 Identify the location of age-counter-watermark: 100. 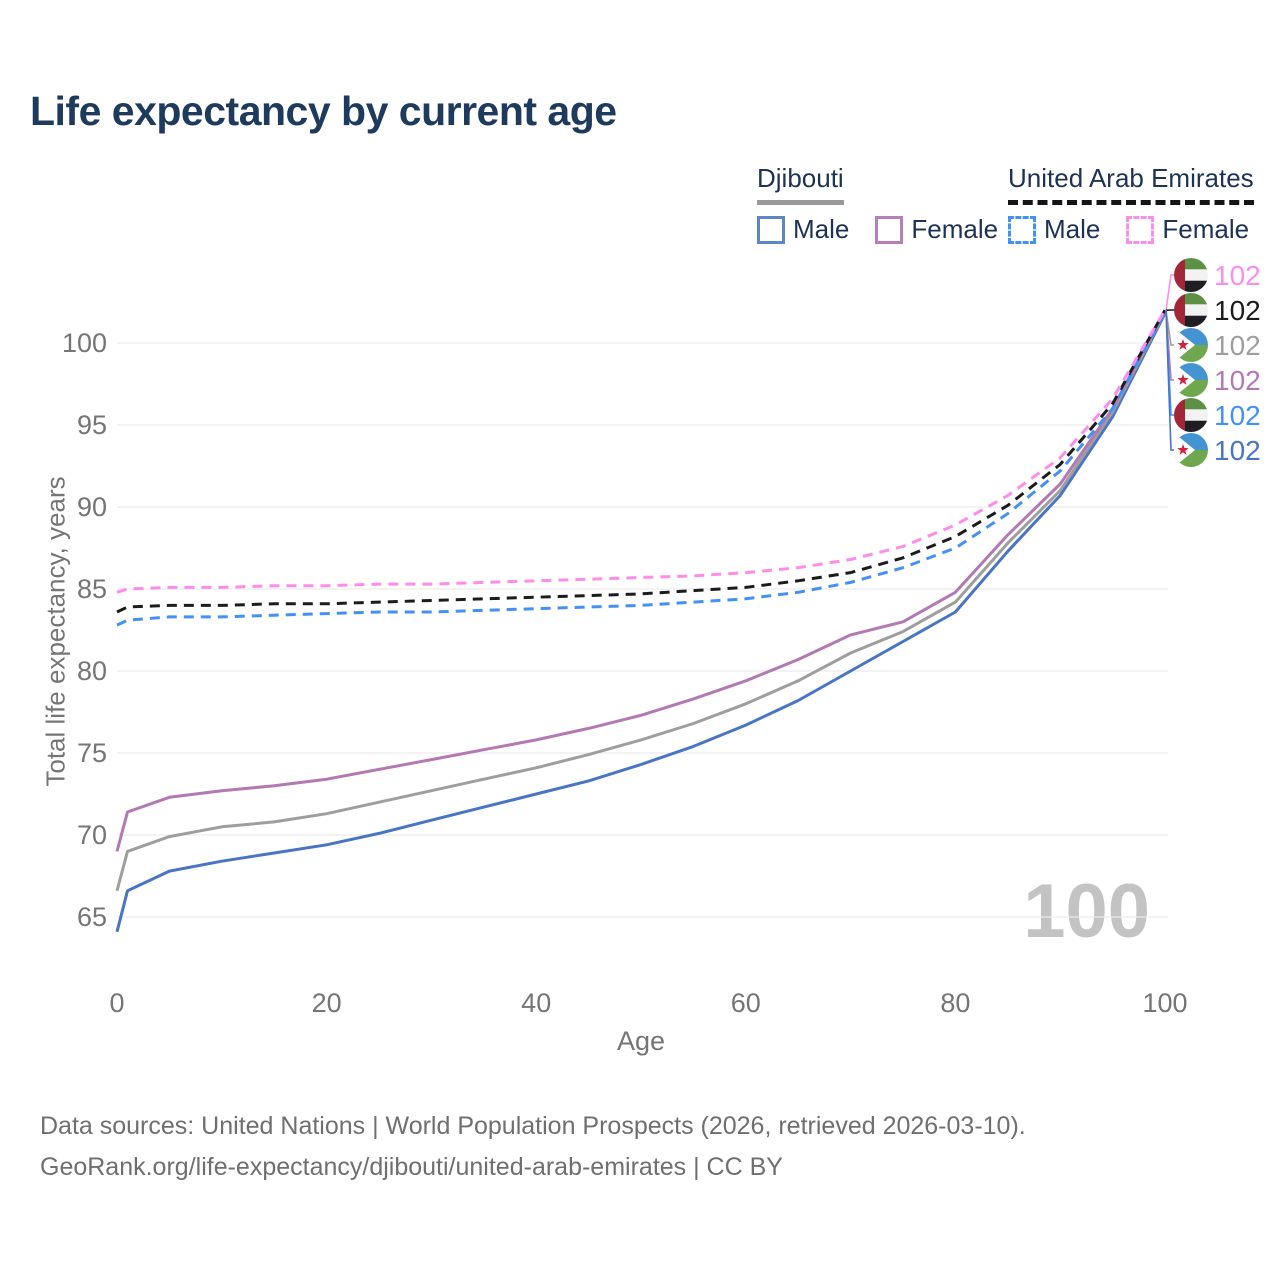
(1086, 911).